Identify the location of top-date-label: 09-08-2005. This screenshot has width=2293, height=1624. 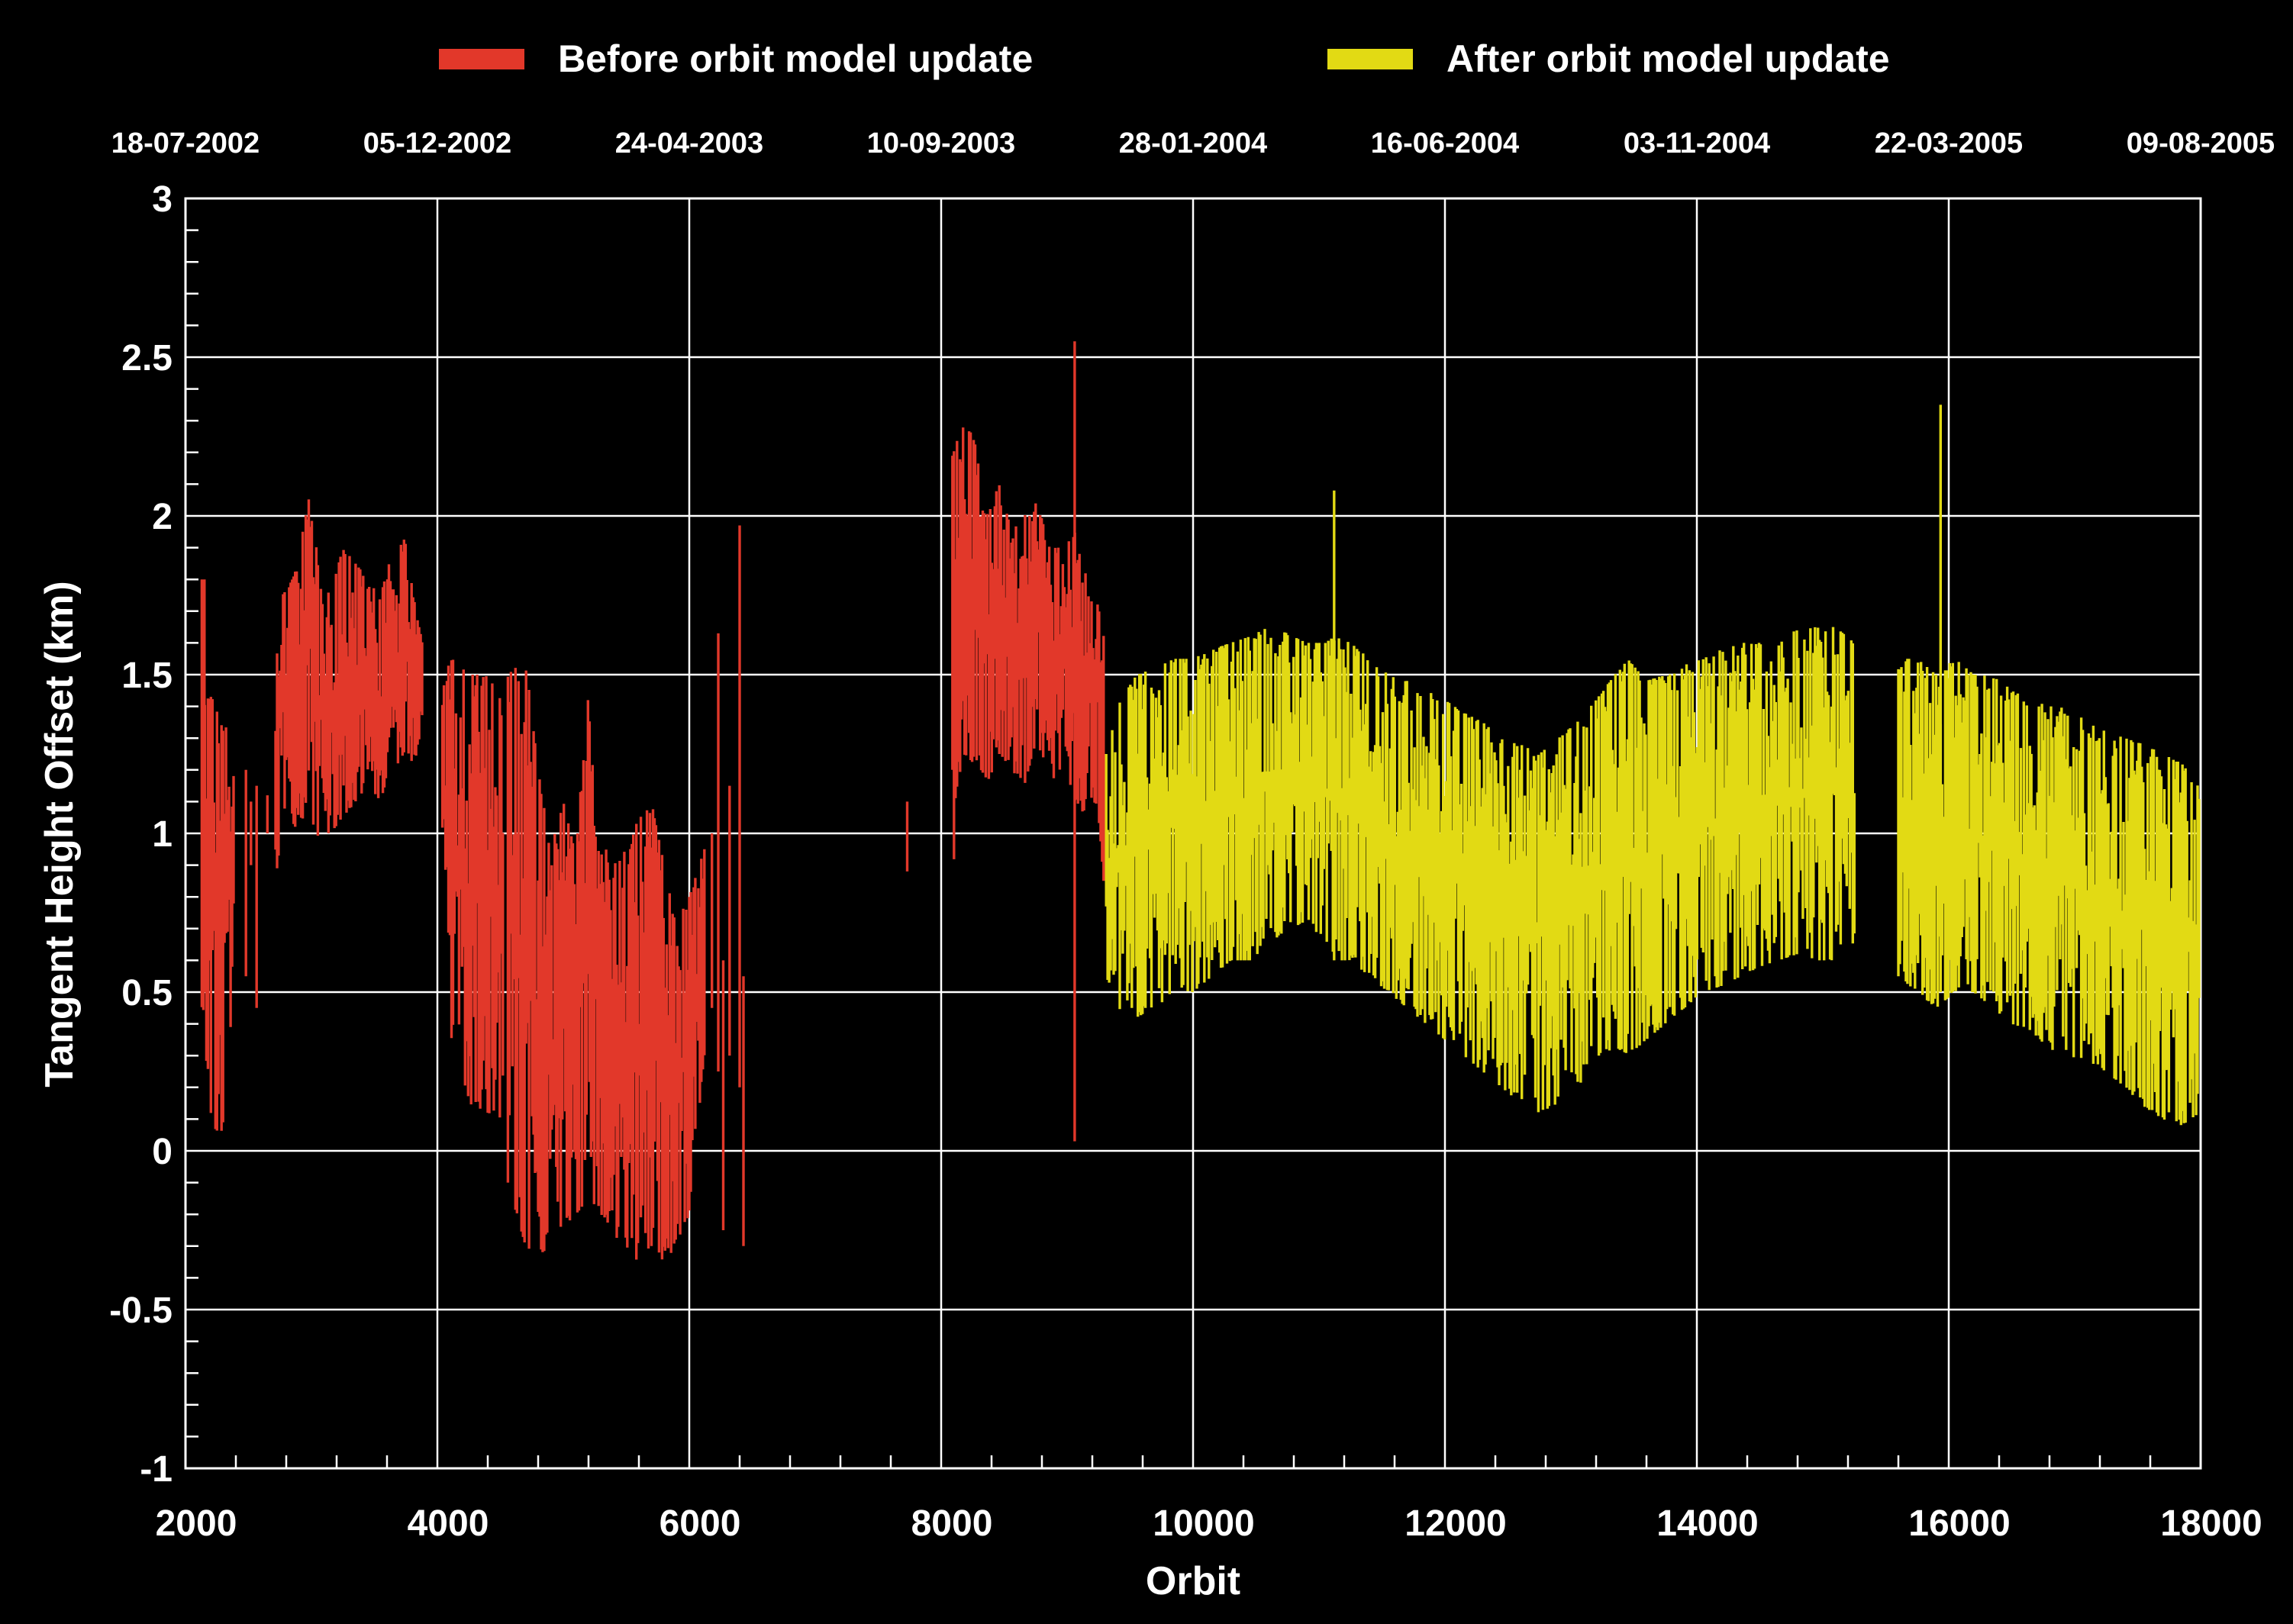
(2201, 143).